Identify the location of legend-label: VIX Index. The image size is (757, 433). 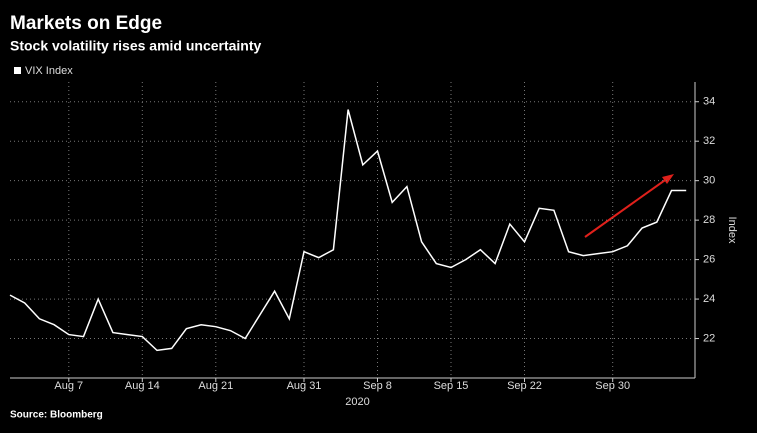
(49, 71).